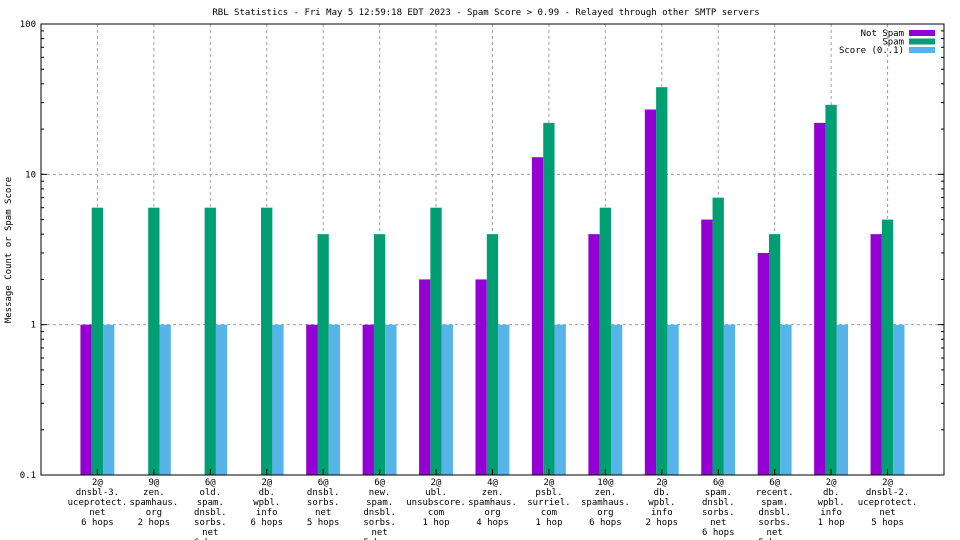 This screenshot has width=960, height=540. I want to click on x-tick-label-line: psbl., so click(548, 493).